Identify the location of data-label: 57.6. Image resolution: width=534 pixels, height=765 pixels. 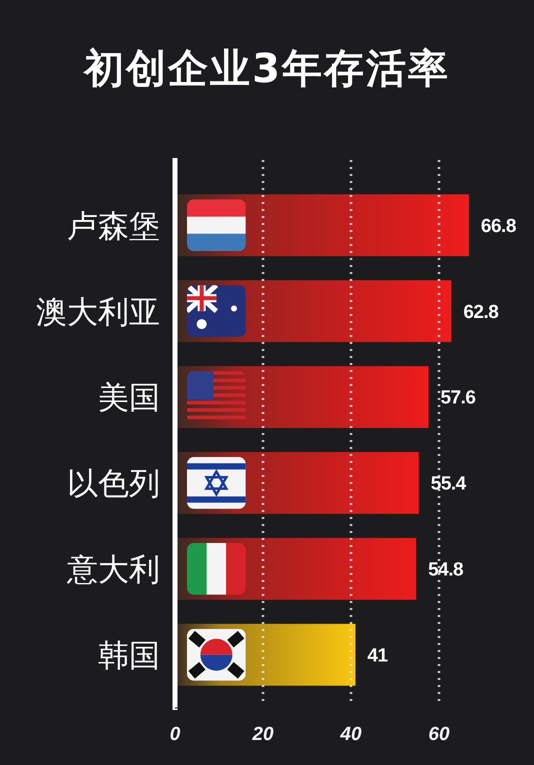
(458, 398).